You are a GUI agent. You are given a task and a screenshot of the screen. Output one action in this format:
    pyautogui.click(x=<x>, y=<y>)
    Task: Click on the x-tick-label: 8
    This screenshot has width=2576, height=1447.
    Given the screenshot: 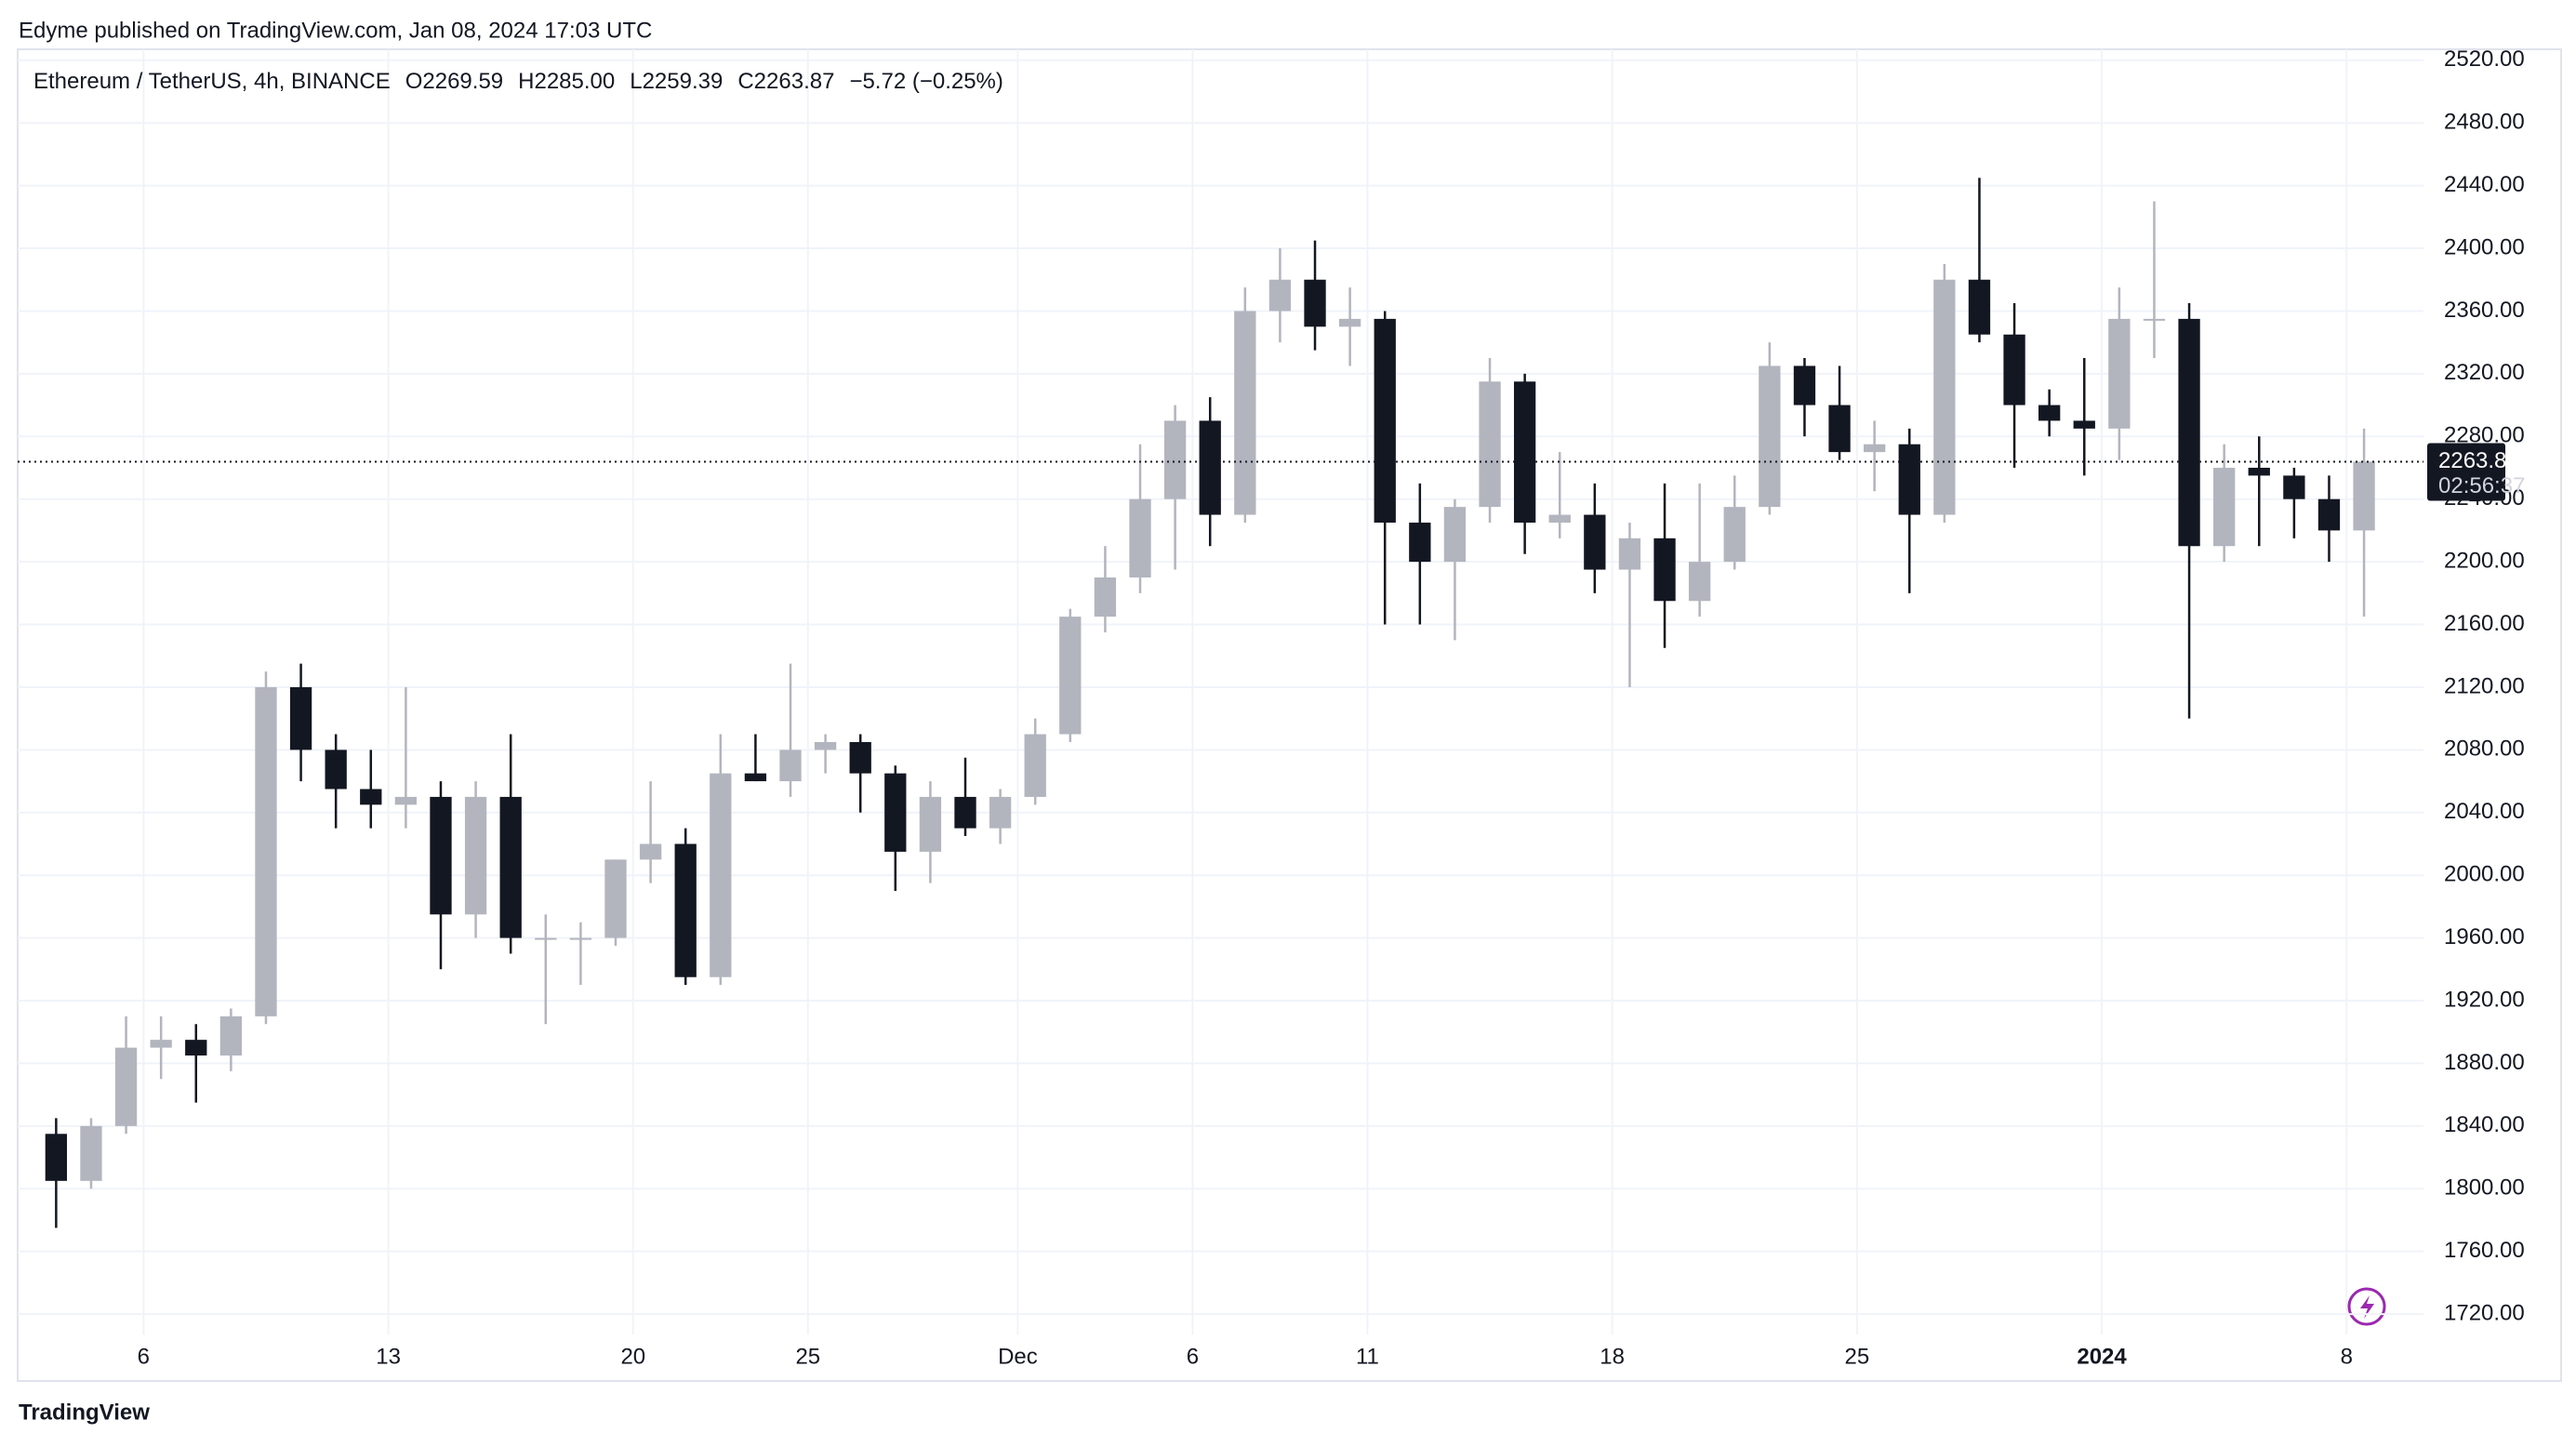 What is the action you would take?
    pyautogui.click(x=2347, y=1356)
    